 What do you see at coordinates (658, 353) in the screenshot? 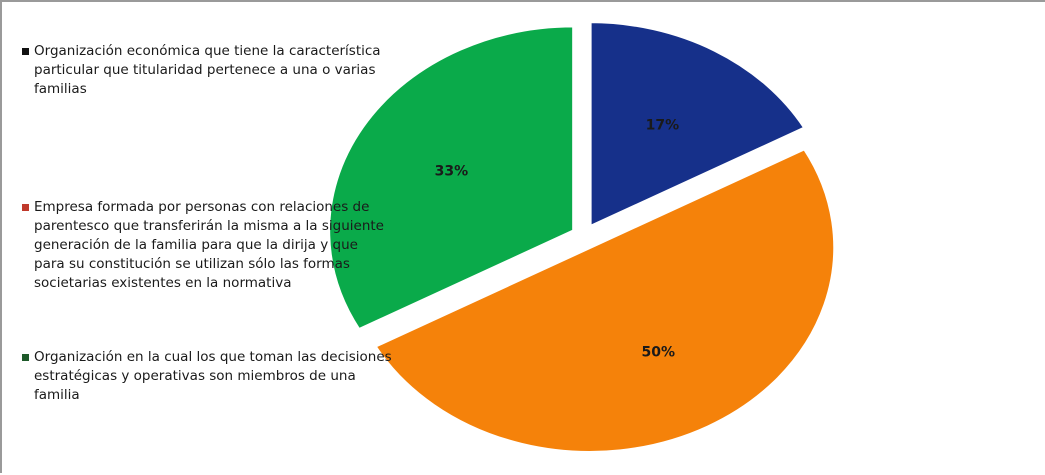
I see `data-label-2: 50%` at bounding box center [658, 353].